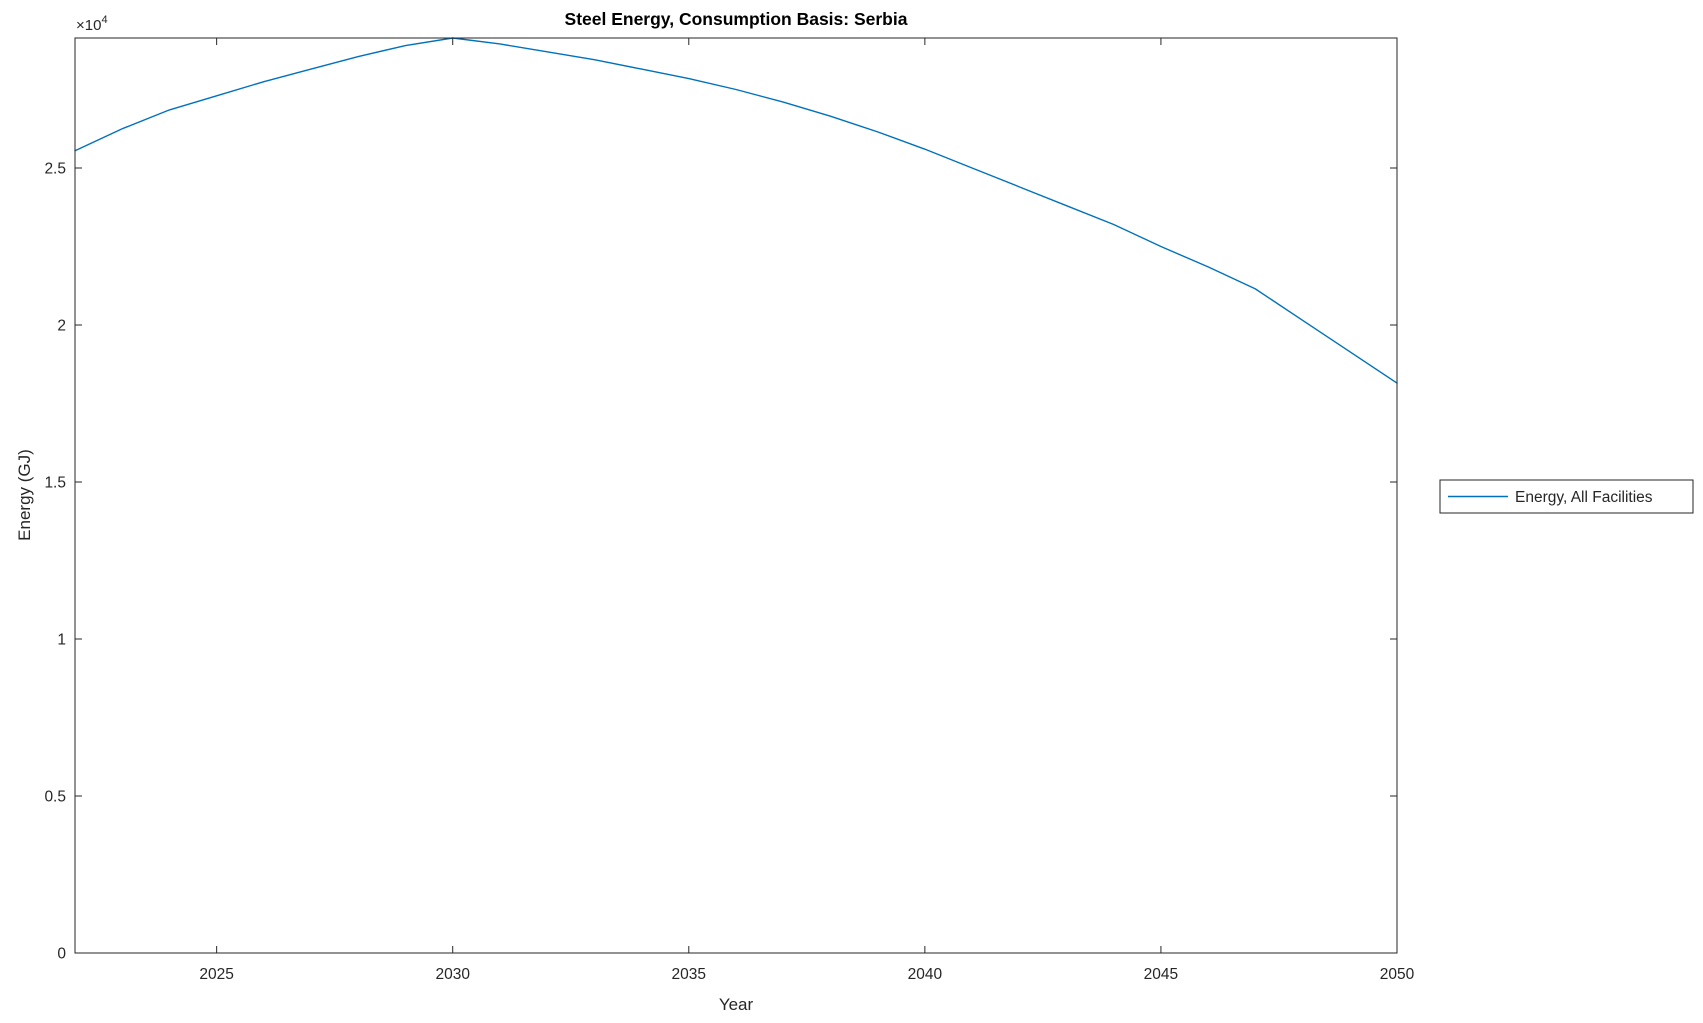  Describe the element at coordinates (736, 19) in the screenshot. I see `chart-title: Steel Energy, Consumption Basis: Serbia` at that location.